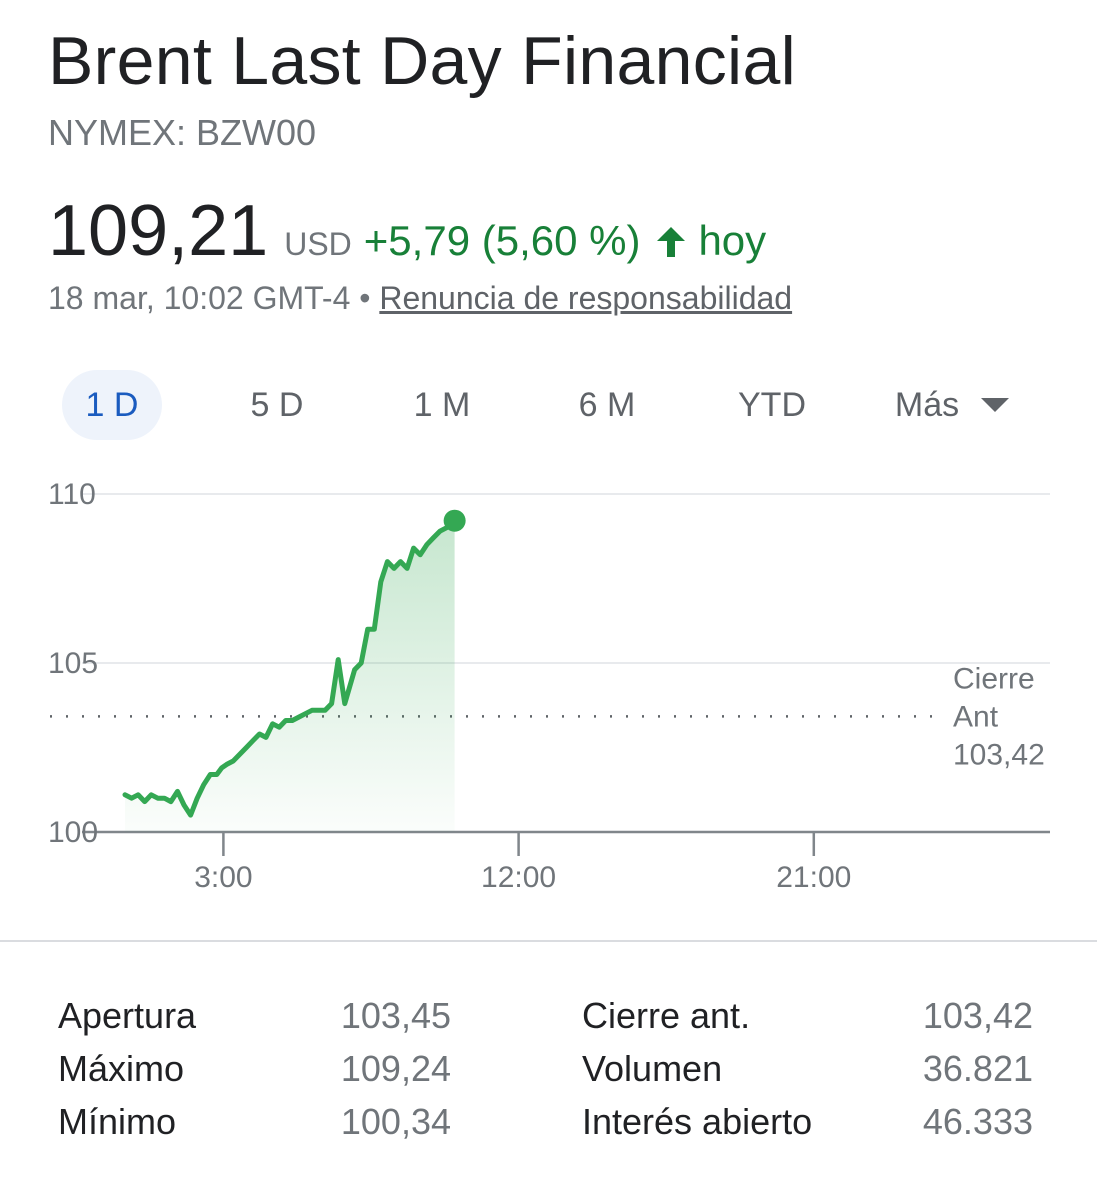  I want to click on current-price: 109,21, so click(158, 231).